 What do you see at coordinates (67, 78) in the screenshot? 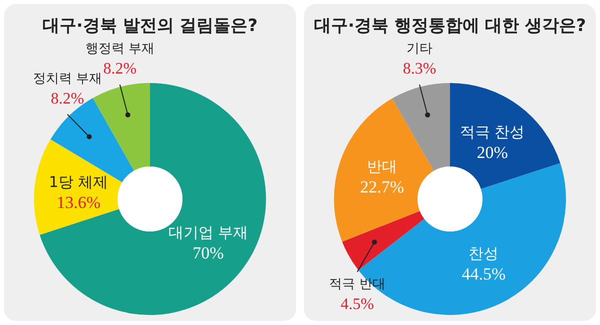
I see `slice-label: 정치력 부재` at bounding box center [67, 78].